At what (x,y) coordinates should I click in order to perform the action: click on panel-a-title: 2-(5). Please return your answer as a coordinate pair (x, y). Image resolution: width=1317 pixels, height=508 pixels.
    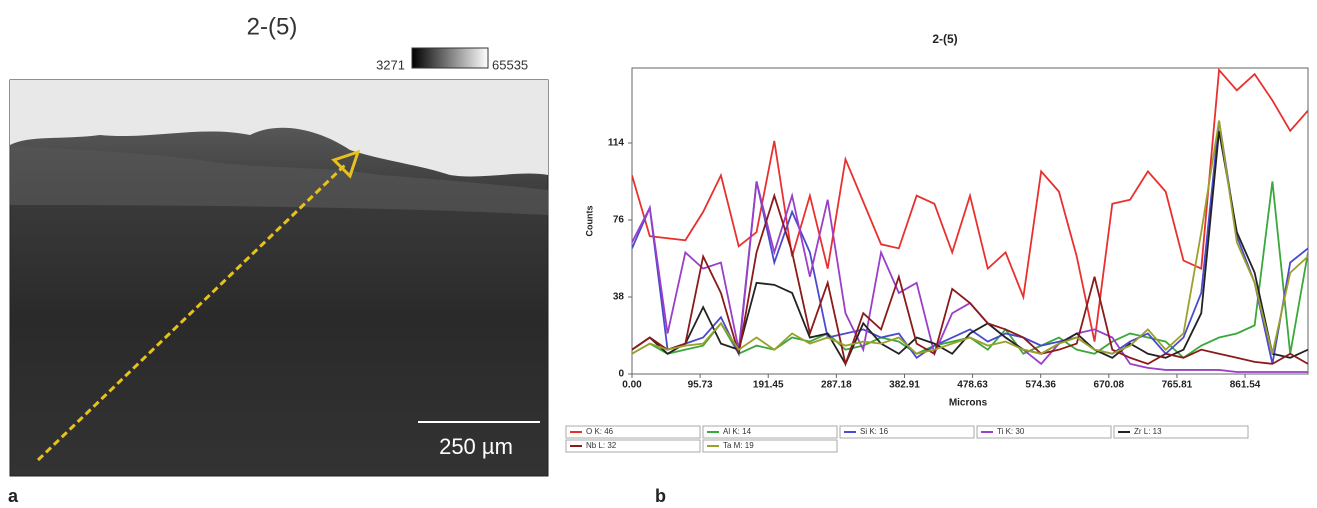
    Looking at the image, I should click on (272, 26).